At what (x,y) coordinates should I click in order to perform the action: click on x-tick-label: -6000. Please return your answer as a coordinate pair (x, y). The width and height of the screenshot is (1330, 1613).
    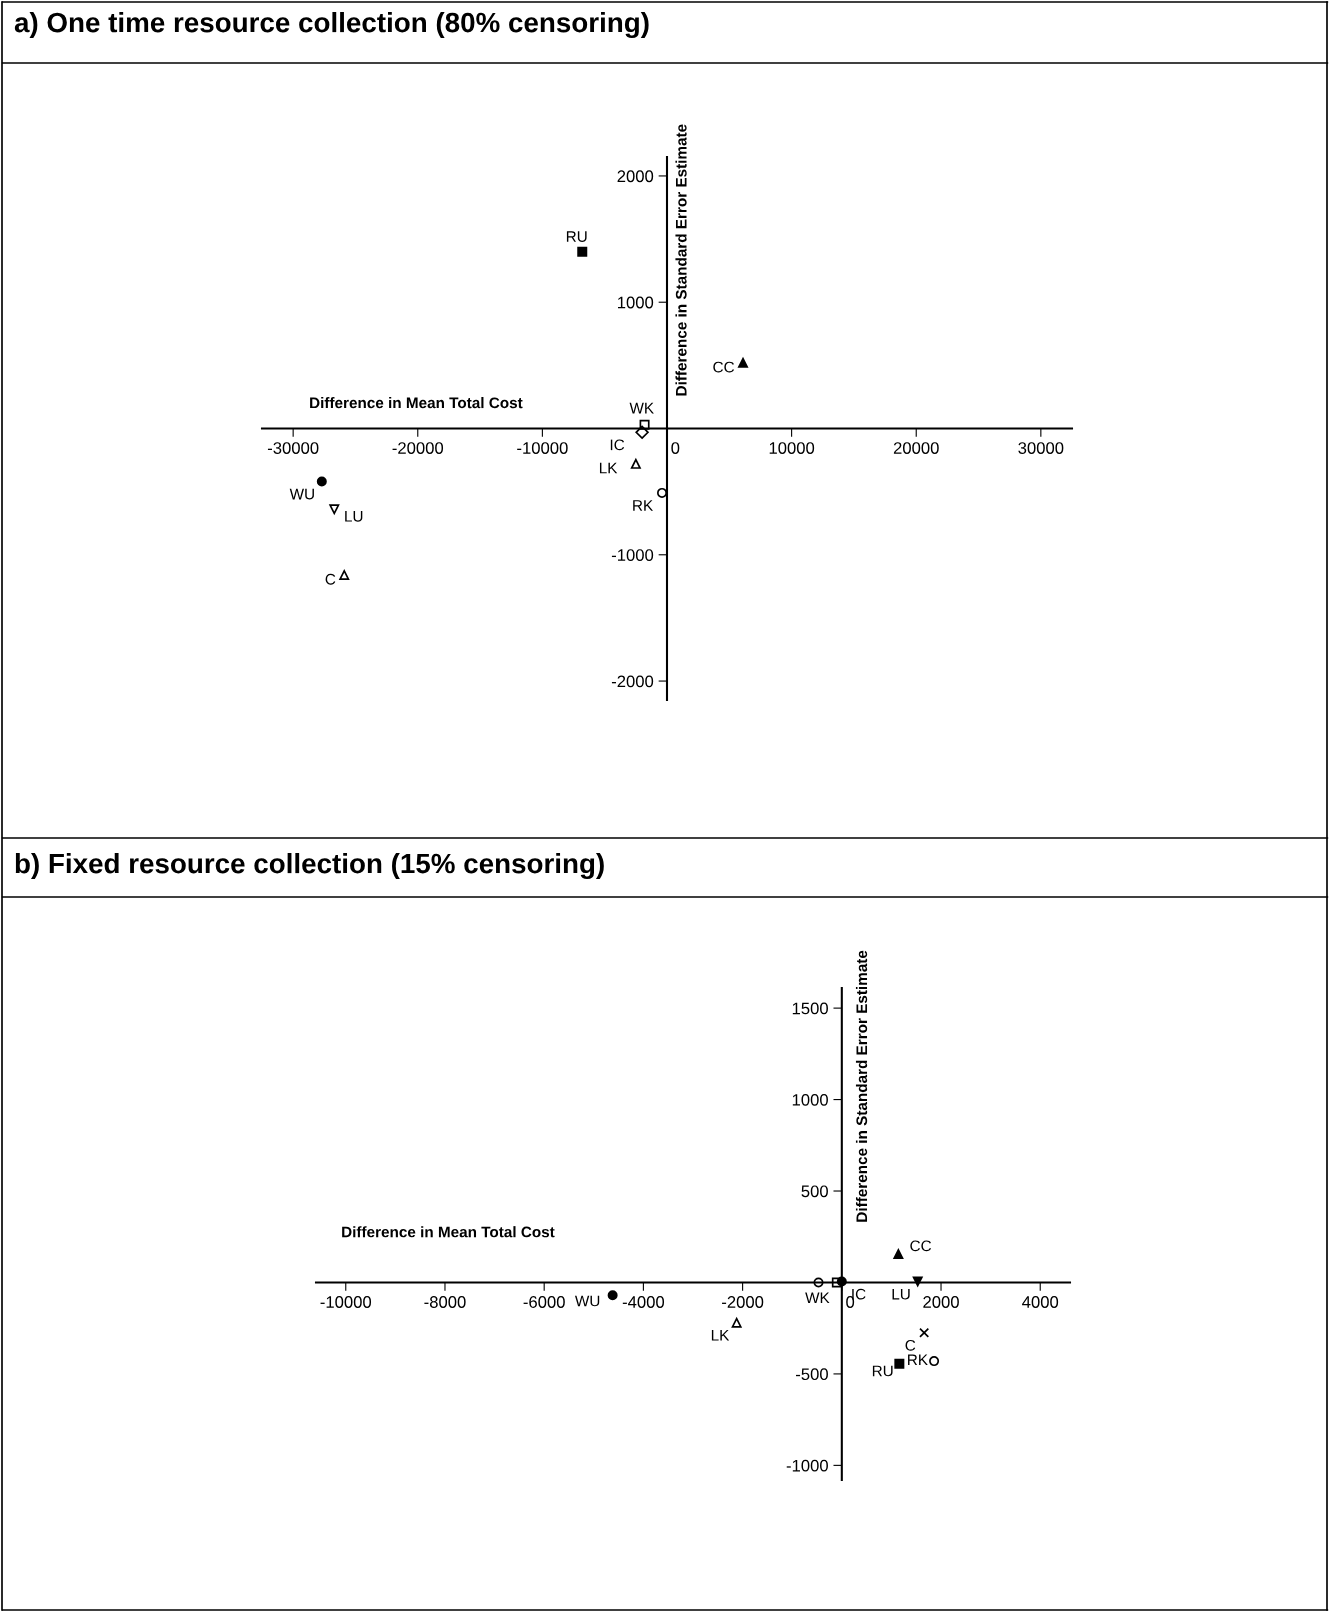
    Looking at the image, I should click on (544, 1302).